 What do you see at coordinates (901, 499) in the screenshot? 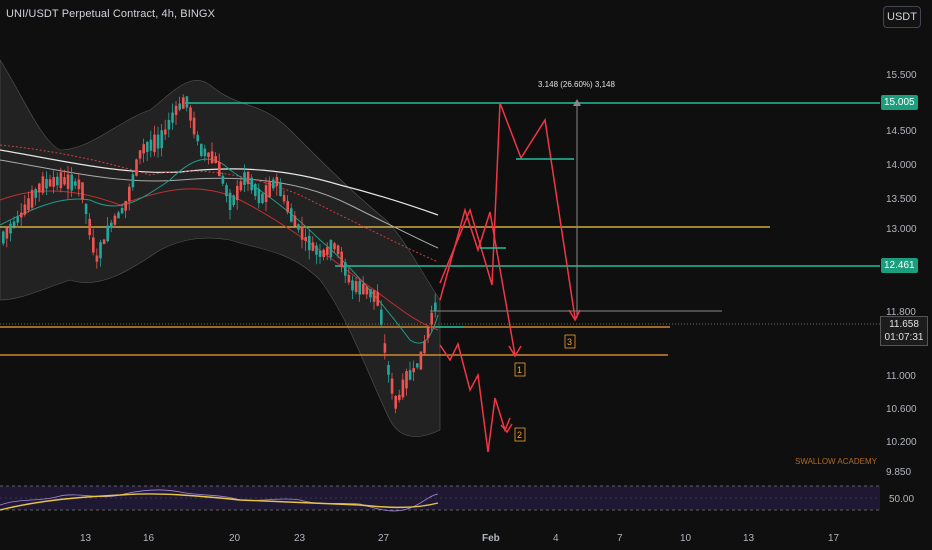
I see `rsi-level-label: 50.00` at bounding box center [901, 499].